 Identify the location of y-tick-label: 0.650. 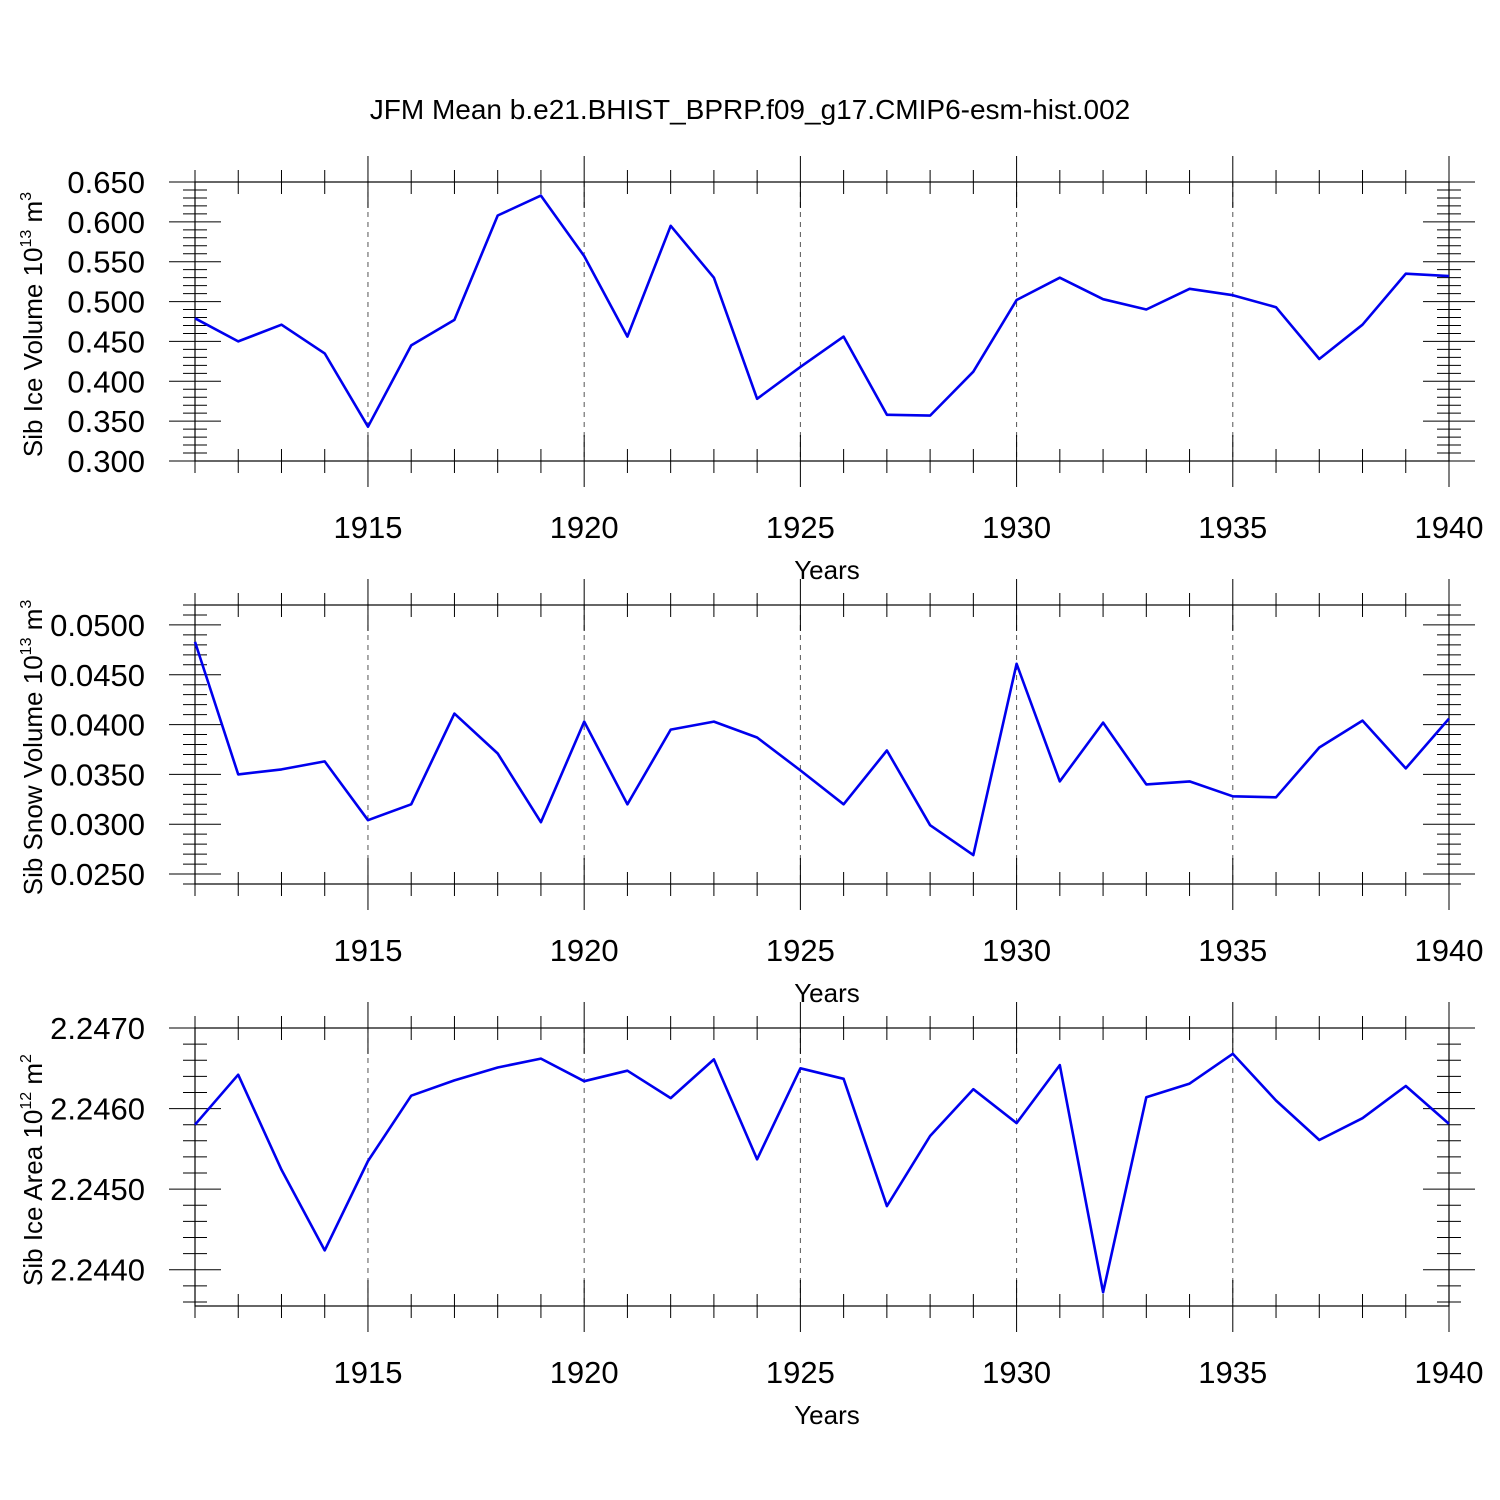
(106, 182).